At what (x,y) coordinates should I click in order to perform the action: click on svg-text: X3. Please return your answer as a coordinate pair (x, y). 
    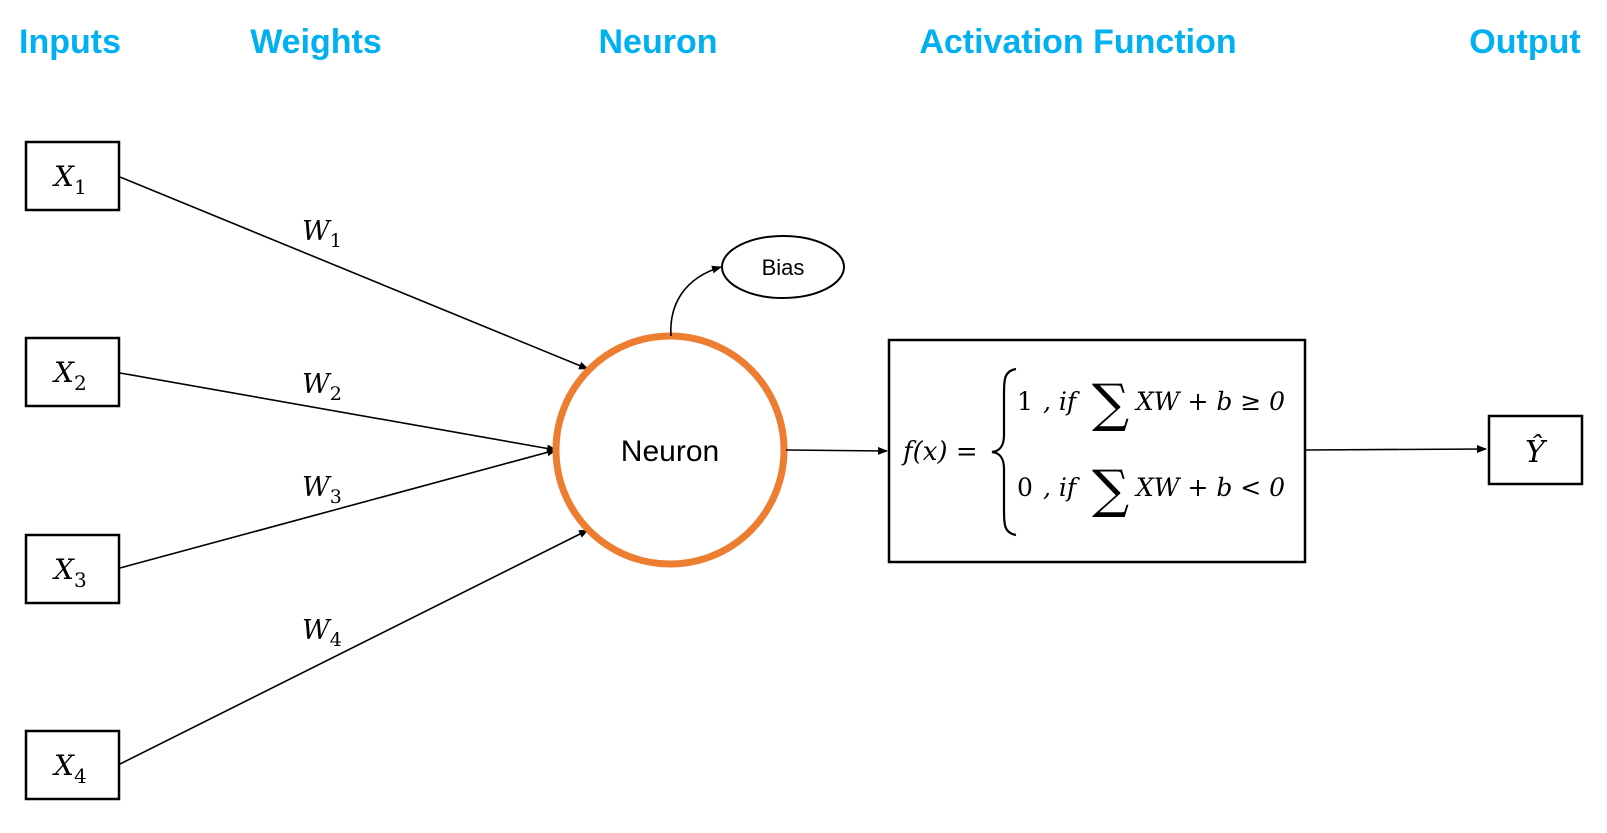
    Looking at the image, I should click on (69, 572).